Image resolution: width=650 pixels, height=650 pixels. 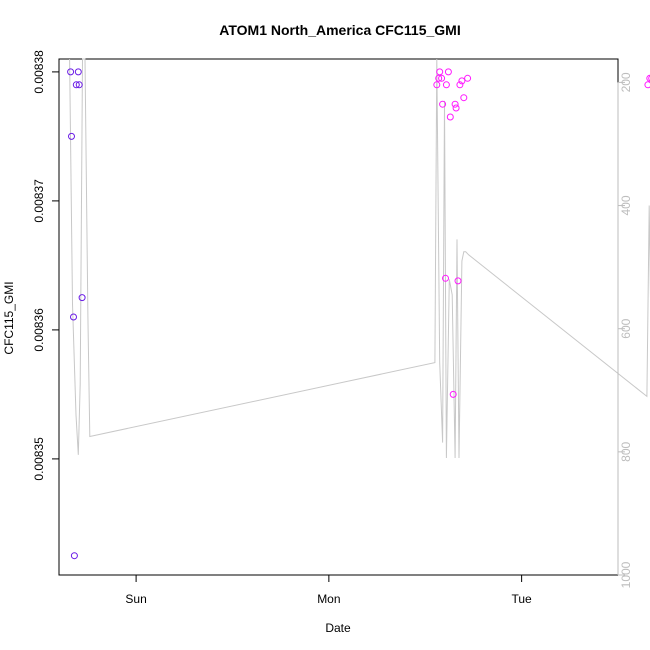 What do you see at coordinates (329, 590) in the screenshot?
I see `x-axis: Sun Mon Tue` at bounding box center [329, 590].